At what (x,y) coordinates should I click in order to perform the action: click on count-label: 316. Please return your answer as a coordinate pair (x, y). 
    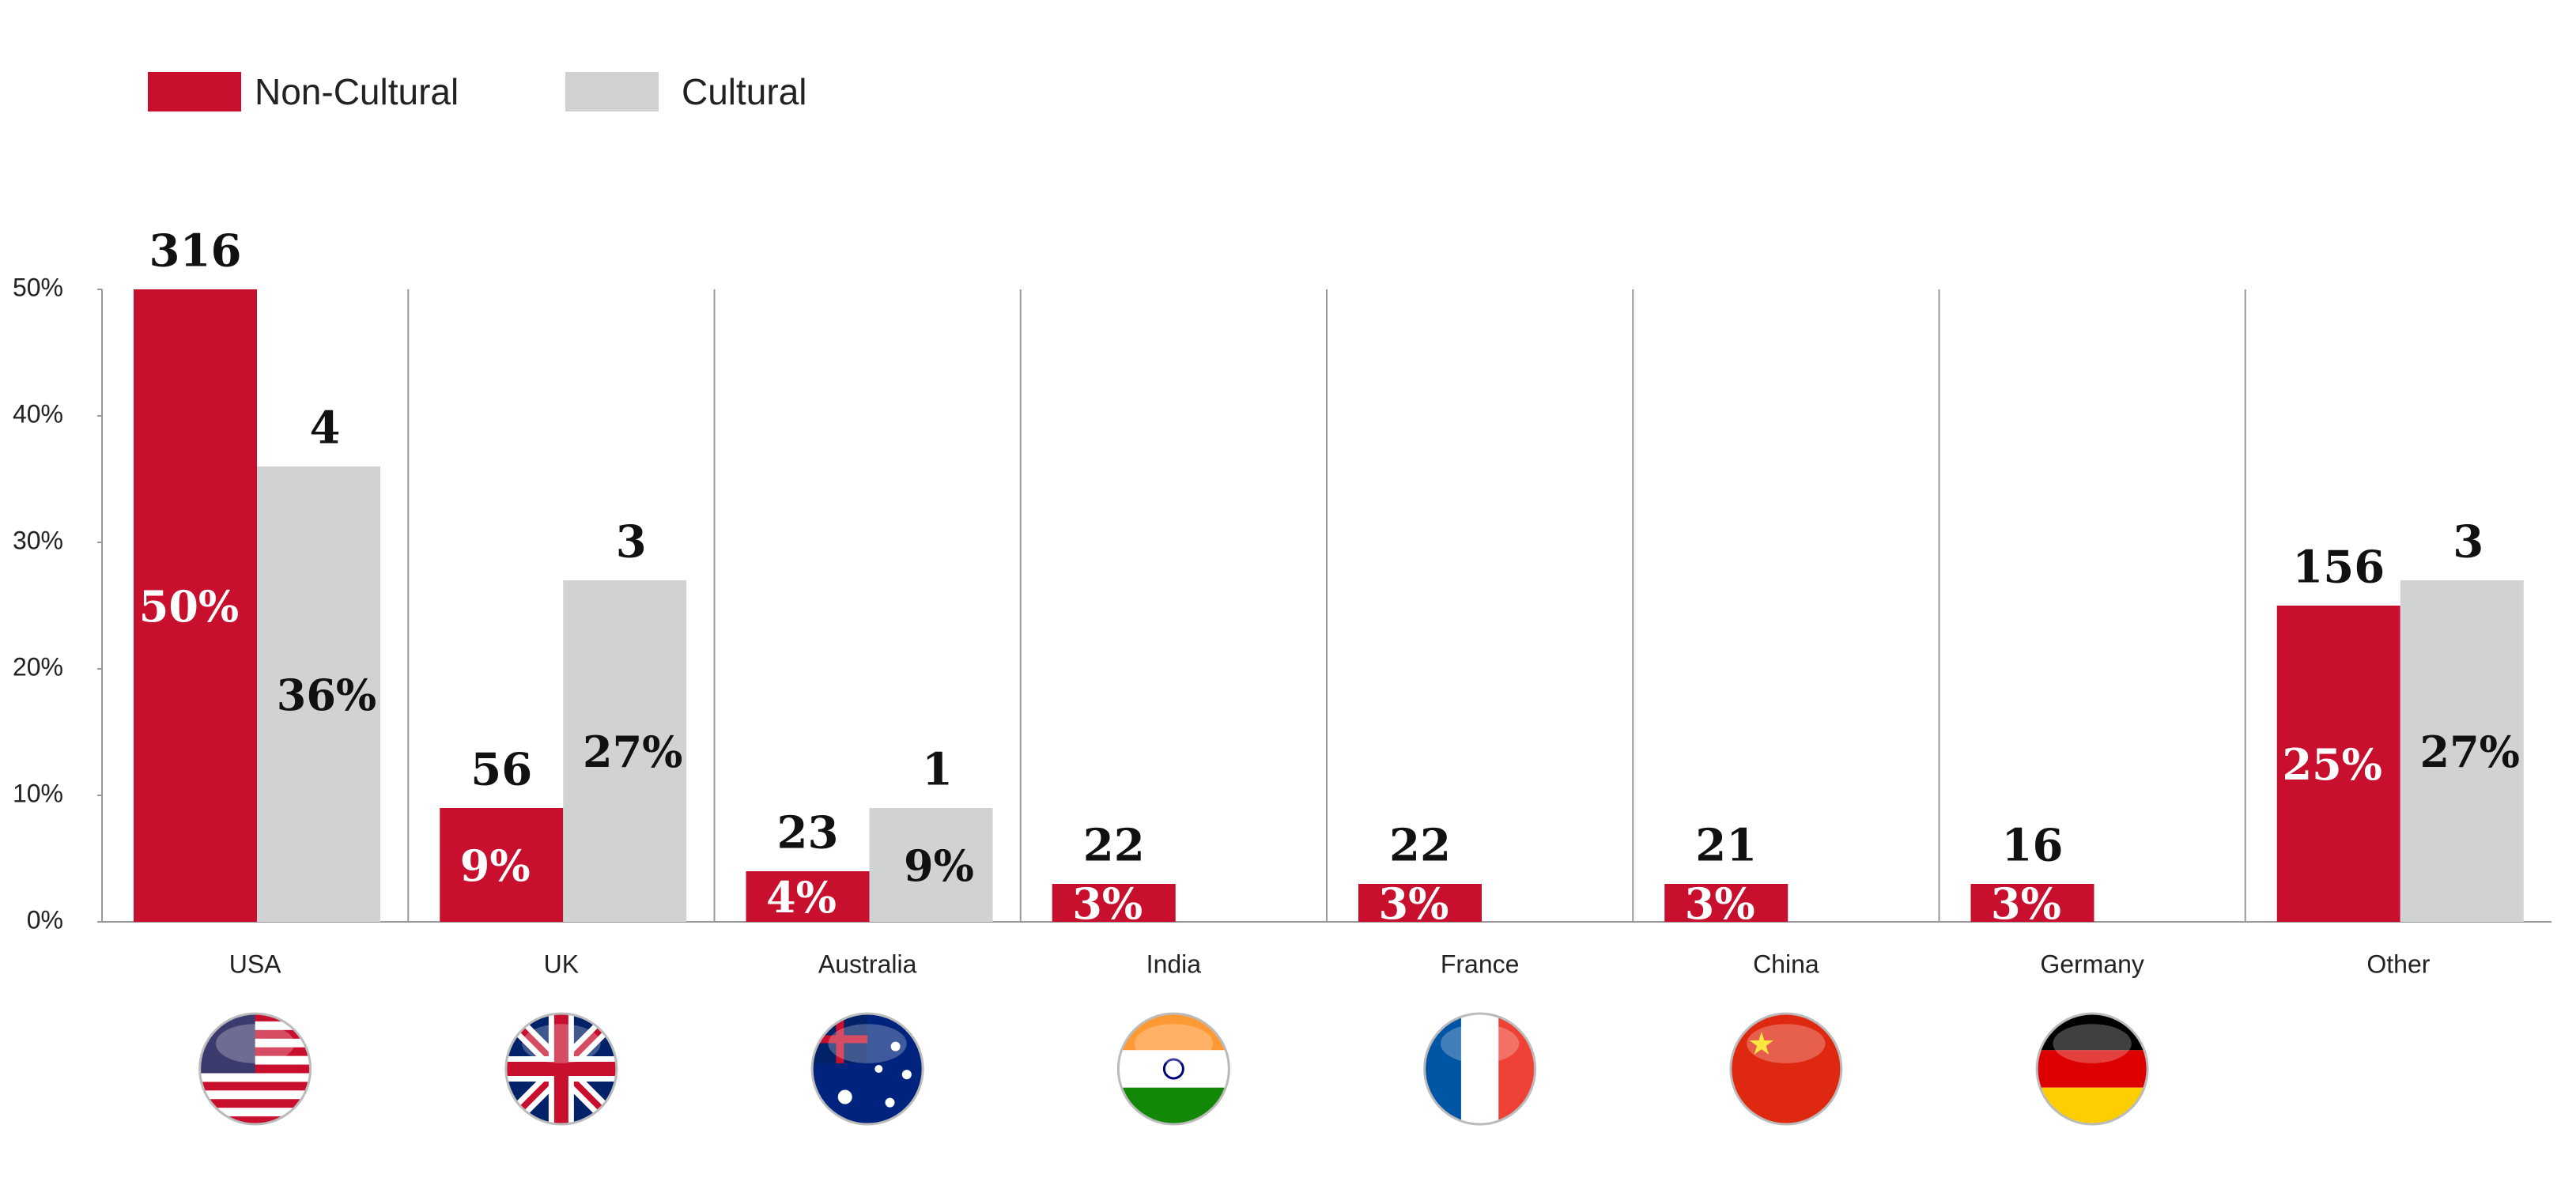
    Looking at the image, I should click on (195, 251).